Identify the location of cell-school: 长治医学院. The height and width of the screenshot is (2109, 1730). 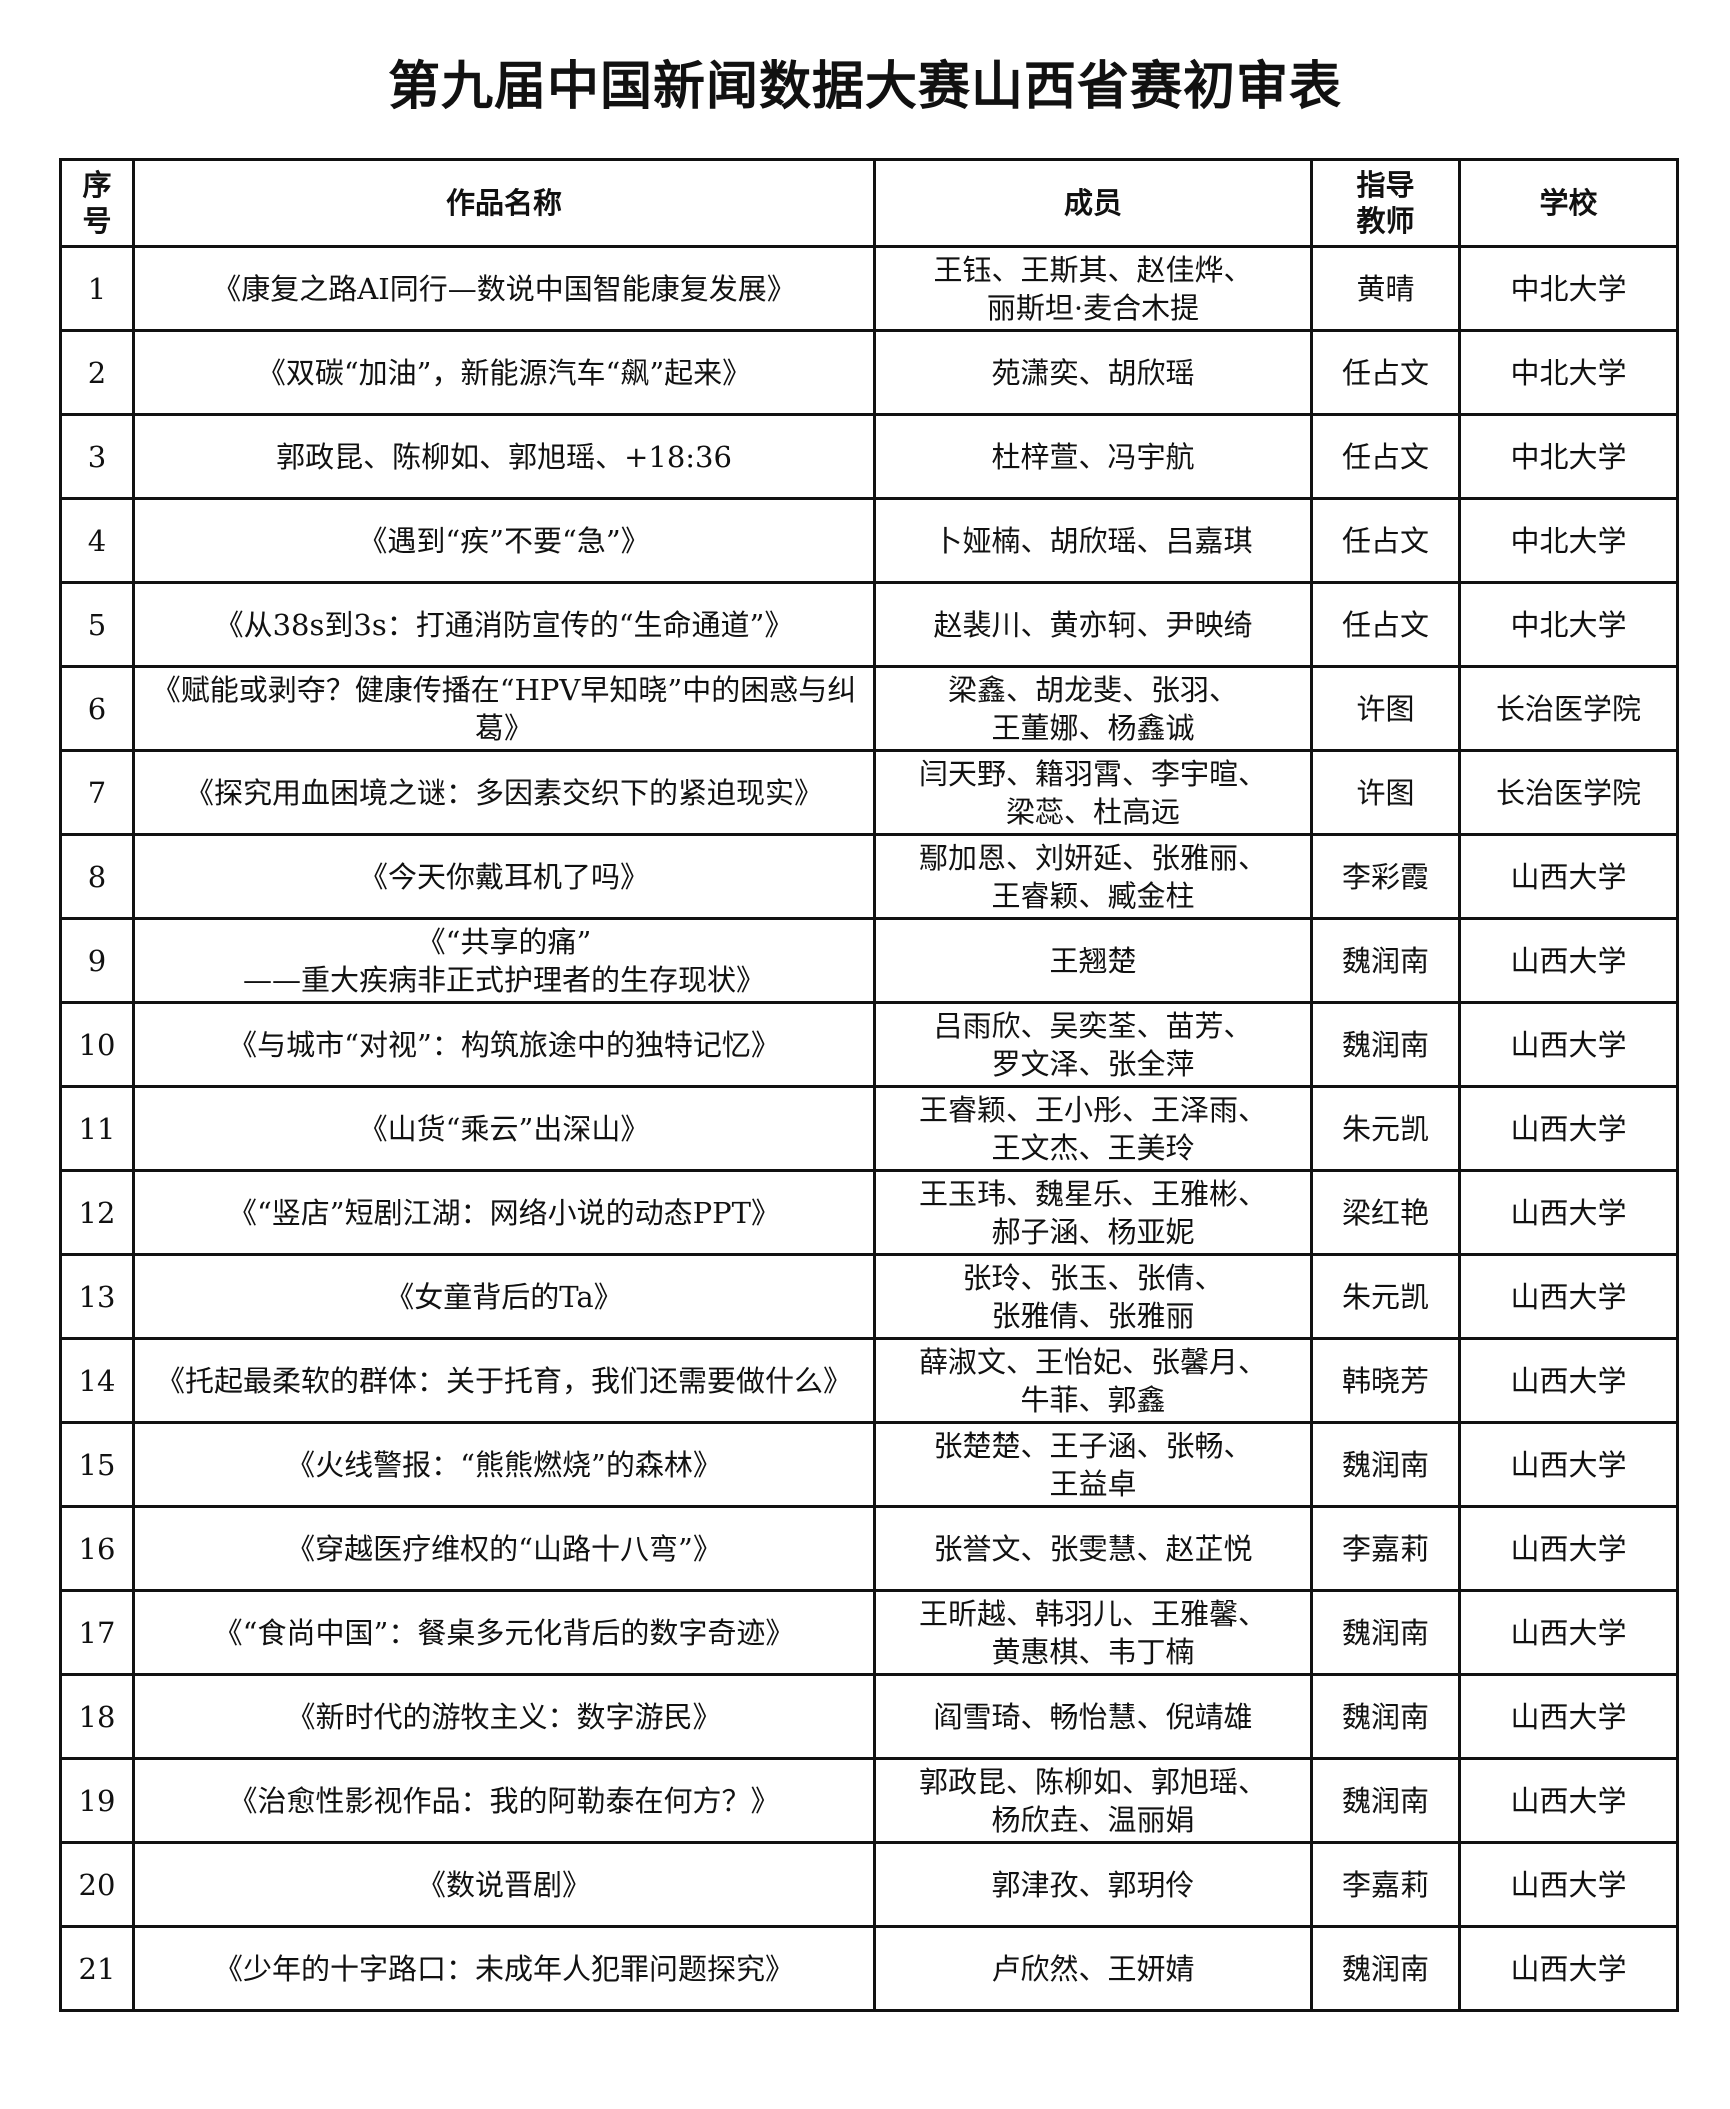
(1568, 708).